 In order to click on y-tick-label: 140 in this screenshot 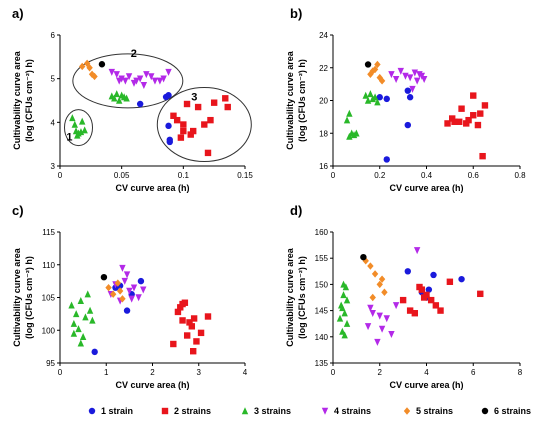, I will do `click(322, 337)`.